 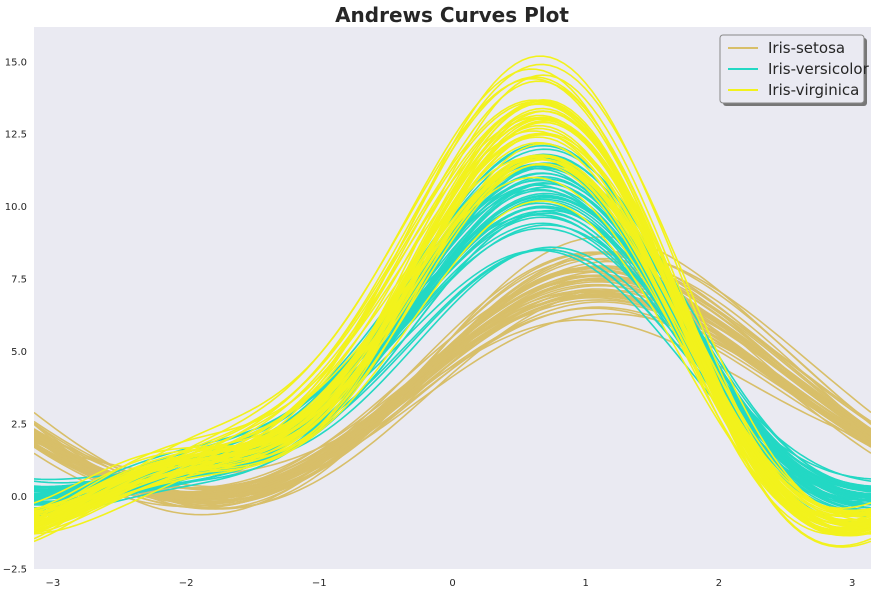 What do you see at coordinates (16, 135) in the screenshot?
I see `y-tick-label: 12.5` at bounding box center [16, 135].